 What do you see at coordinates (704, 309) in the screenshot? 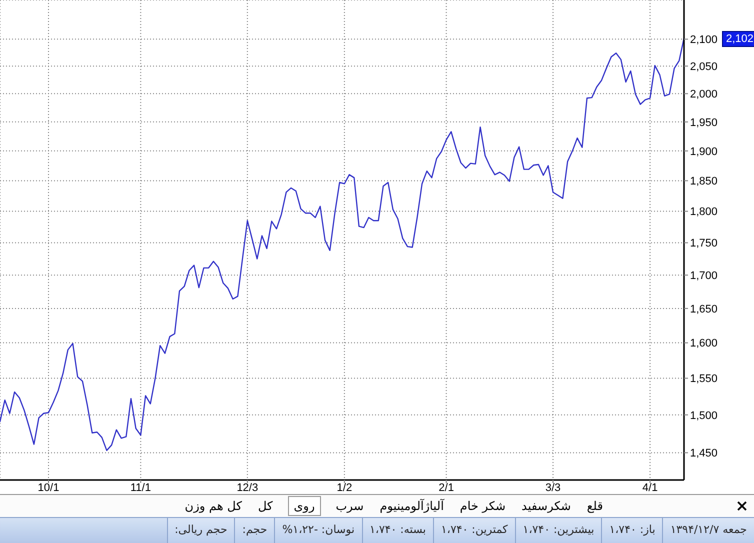
I see `y-tick-label: 1,650` at bounding box center [704, 309].